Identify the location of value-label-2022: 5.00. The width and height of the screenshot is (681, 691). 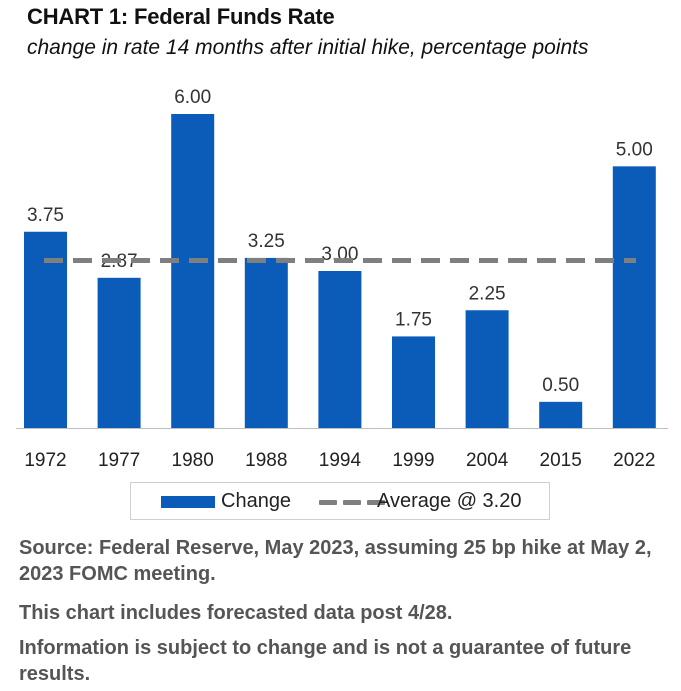
(634, 149).